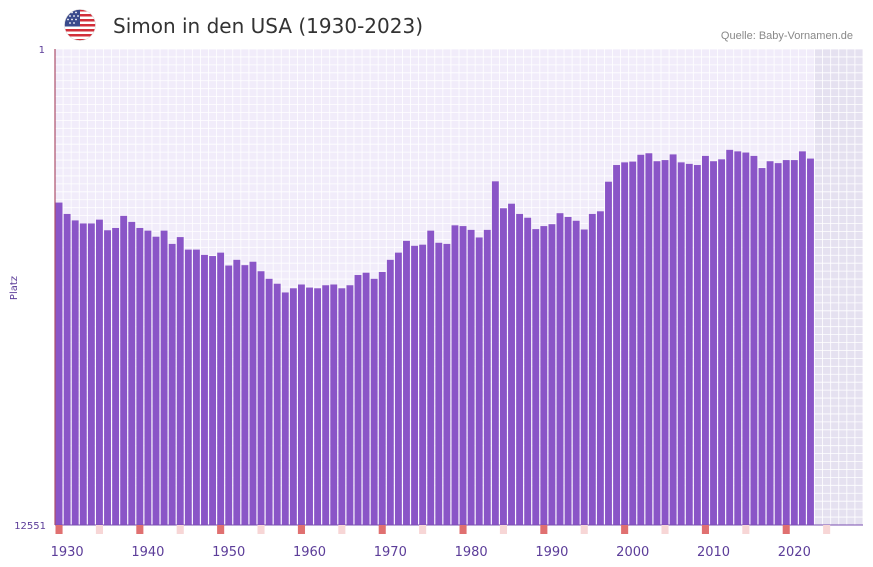  What do you see at coordinates (221, 389) in the screenshot?
I see `bar-1949` at bounding box center [221, 389].